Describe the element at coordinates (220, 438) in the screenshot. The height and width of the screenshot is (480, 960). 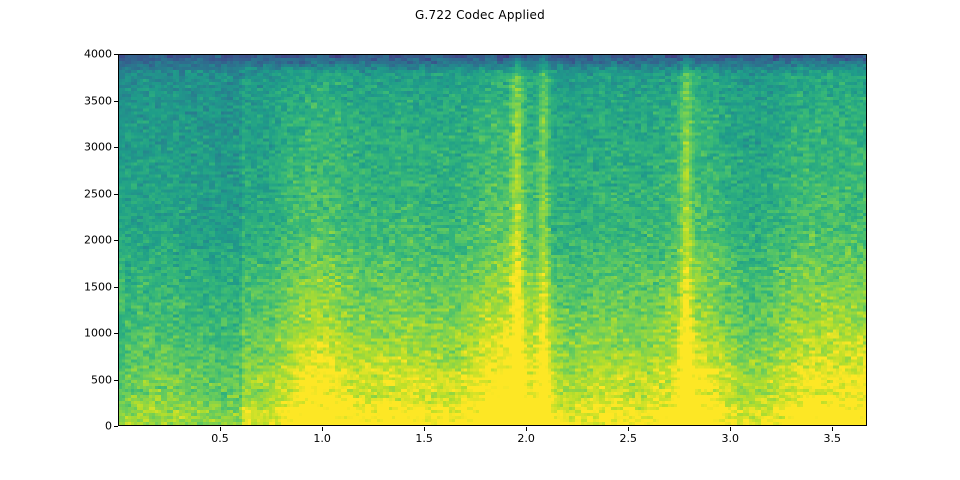
I see `x-axis-tick-label: 0.5` at that location.